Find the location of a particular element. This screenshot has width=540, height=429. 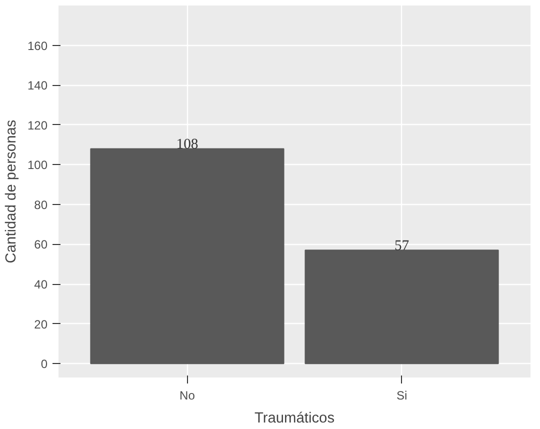

y-tick-label: 40 is located at coordinates (41, 285).